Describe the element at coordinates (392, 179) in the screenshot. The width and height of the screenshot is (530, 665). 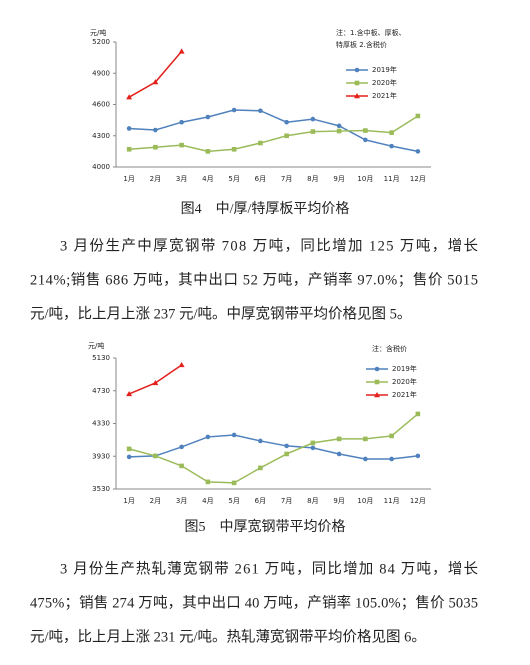
I see `x-tick-label: 11月` at that location.